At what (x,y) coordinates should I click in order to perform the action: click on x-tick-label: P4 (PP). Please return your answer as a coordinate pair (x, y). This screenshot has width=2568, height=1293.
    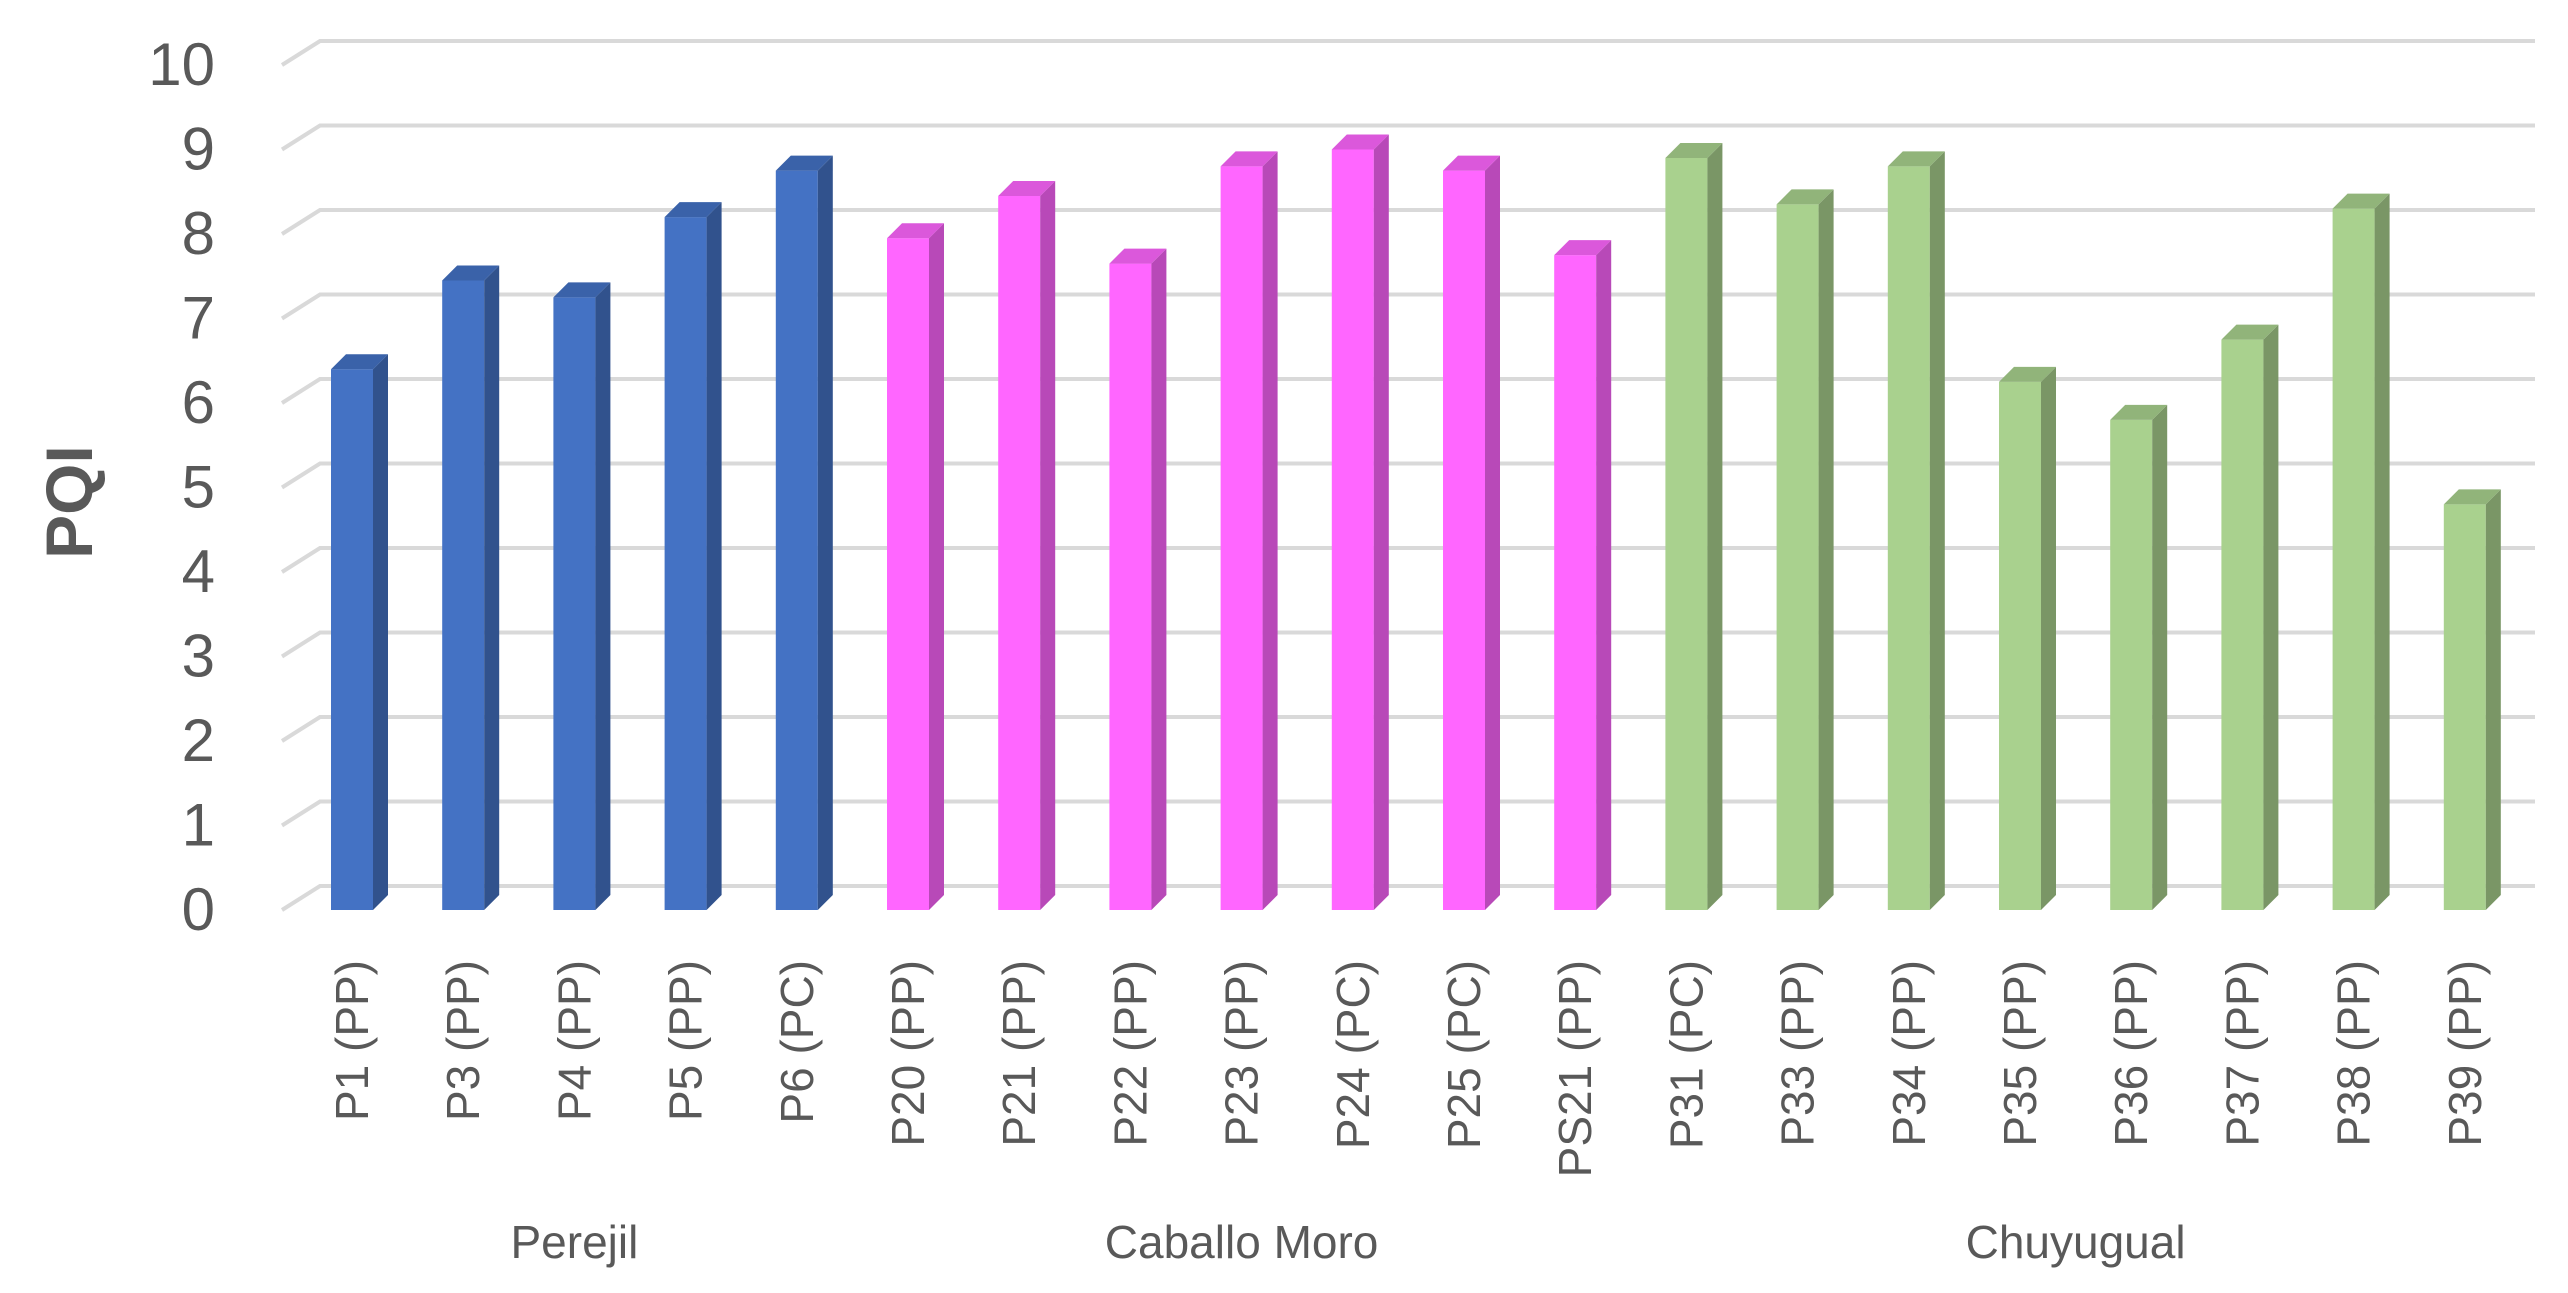
    Looking at the image, I should click on (574, 1040).